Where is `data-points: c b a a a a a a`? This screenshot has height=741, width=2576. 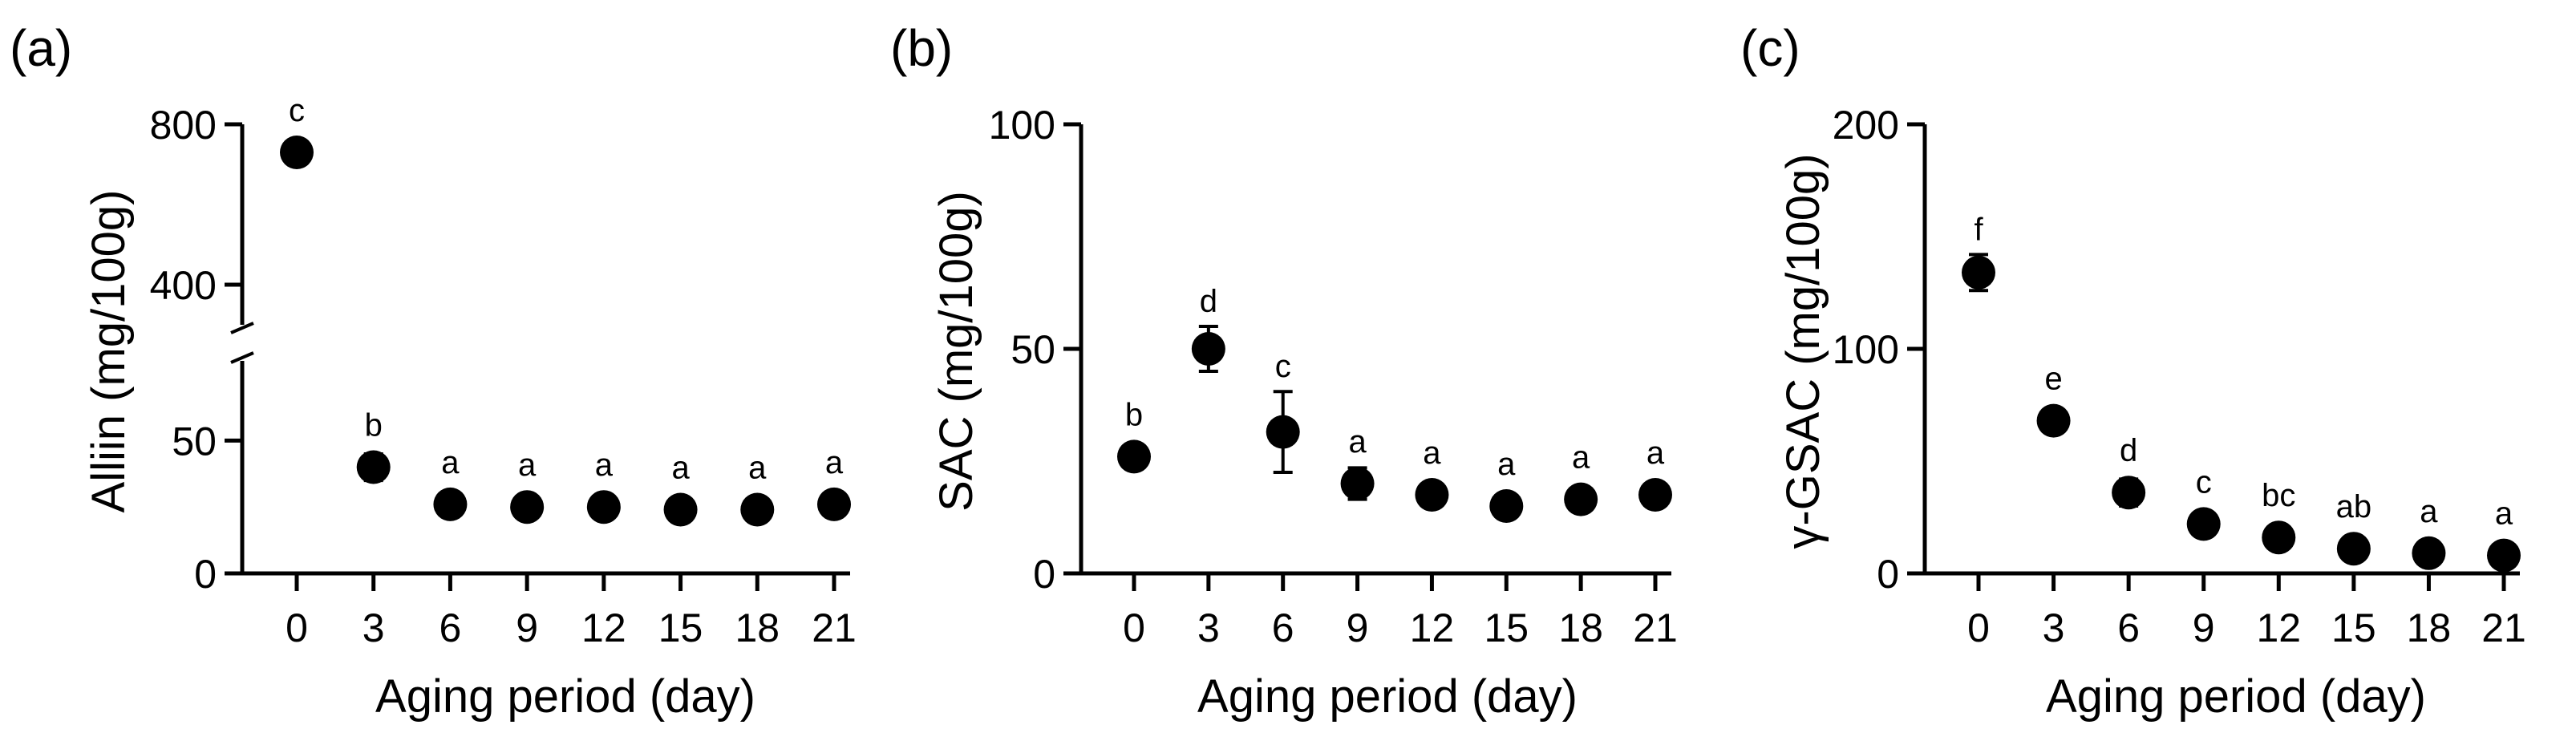
data-points: c b a a a a a a is located at coordinates (565, 310).